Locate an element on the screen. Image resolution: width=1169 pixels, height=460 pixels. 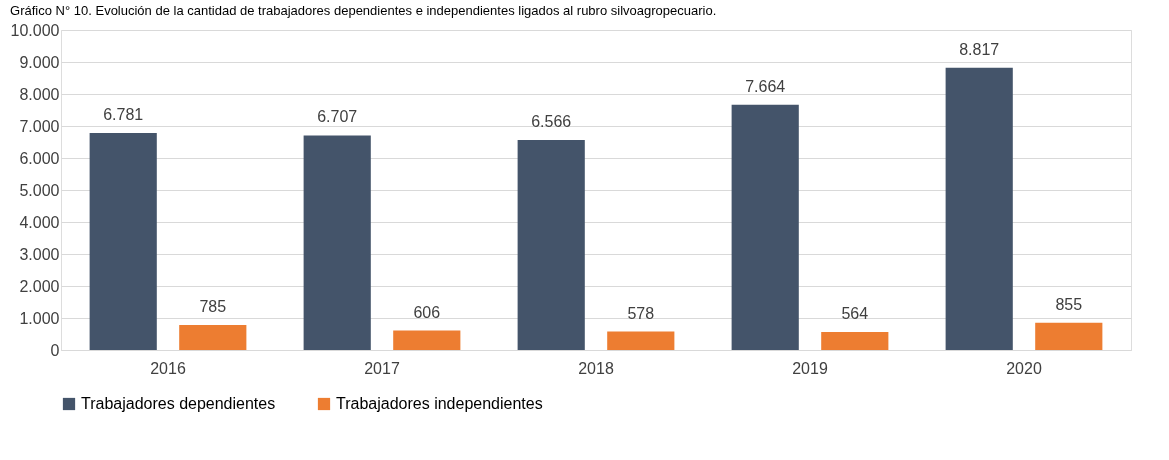
data-label: 6.707 is located at coordinates (337, 117).